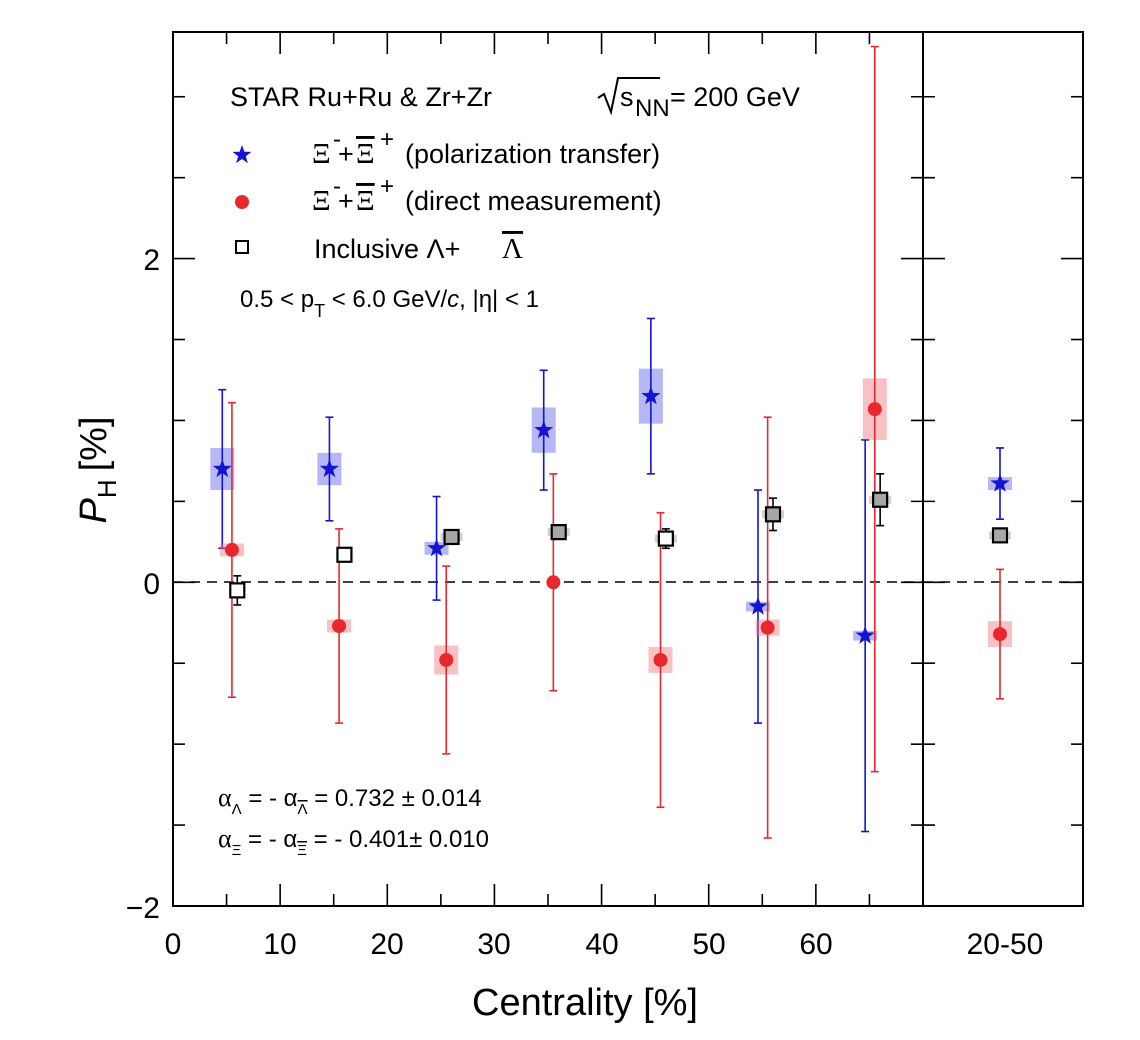 Image resolution: width=1140 pixels, height=1040 pixels. I want to click on kinematic-cut-sub: T, so click(319, 311).